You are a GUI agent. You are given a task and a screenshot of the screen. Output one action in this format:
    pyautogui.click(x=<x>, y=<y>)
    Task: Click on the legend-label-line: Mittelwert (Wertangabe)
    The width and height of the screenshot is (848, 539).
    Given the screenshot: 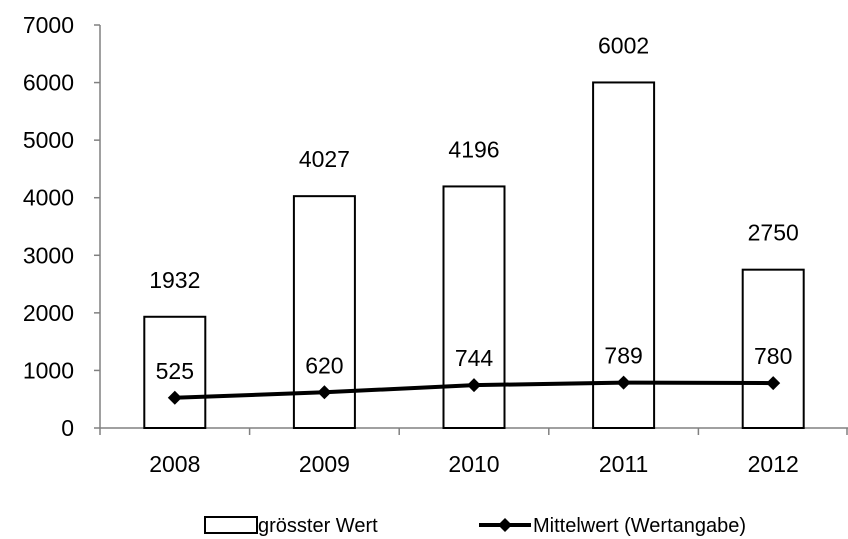 What is the action you would take?
    pyautogui.click(x=639, y=526)
    